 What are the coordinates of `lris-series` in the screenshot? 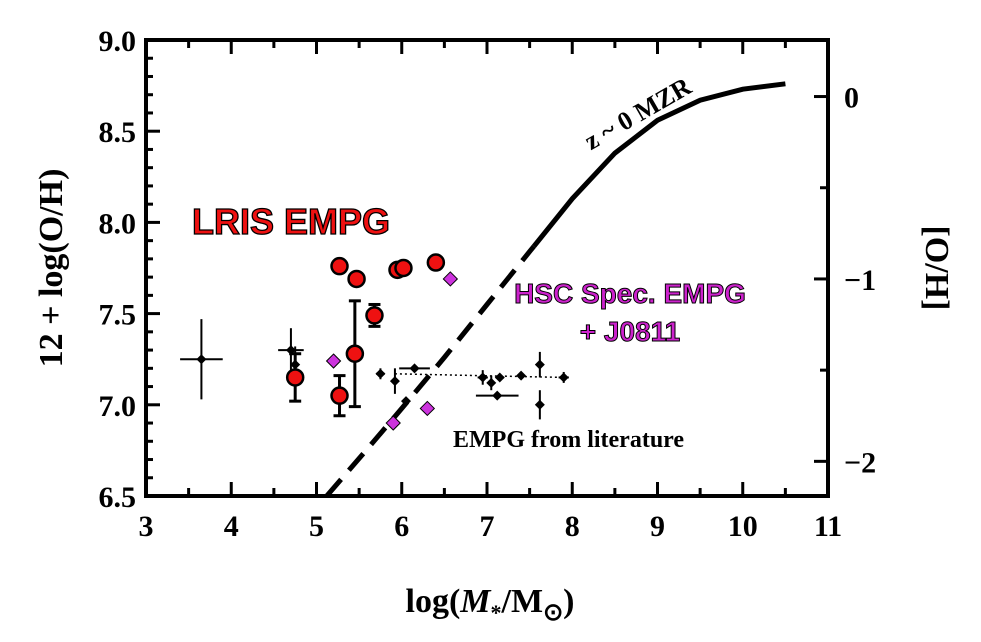 It's located at (365, 335).